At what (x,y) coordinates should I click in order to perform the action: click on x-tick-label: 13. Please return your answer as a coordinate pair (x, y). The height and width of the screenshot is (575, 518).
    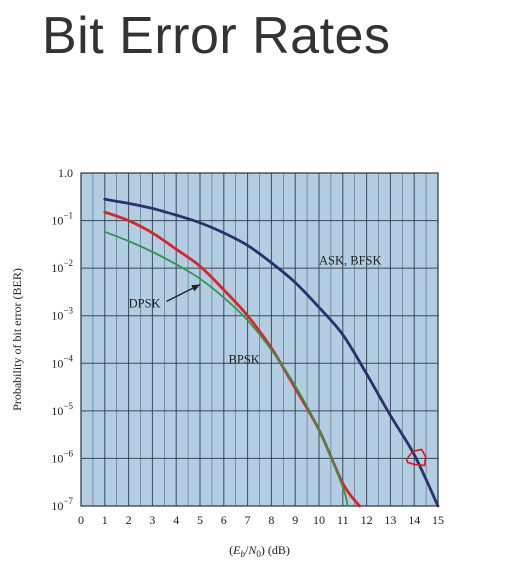
    Looking at the image, I should click on (390, 520).